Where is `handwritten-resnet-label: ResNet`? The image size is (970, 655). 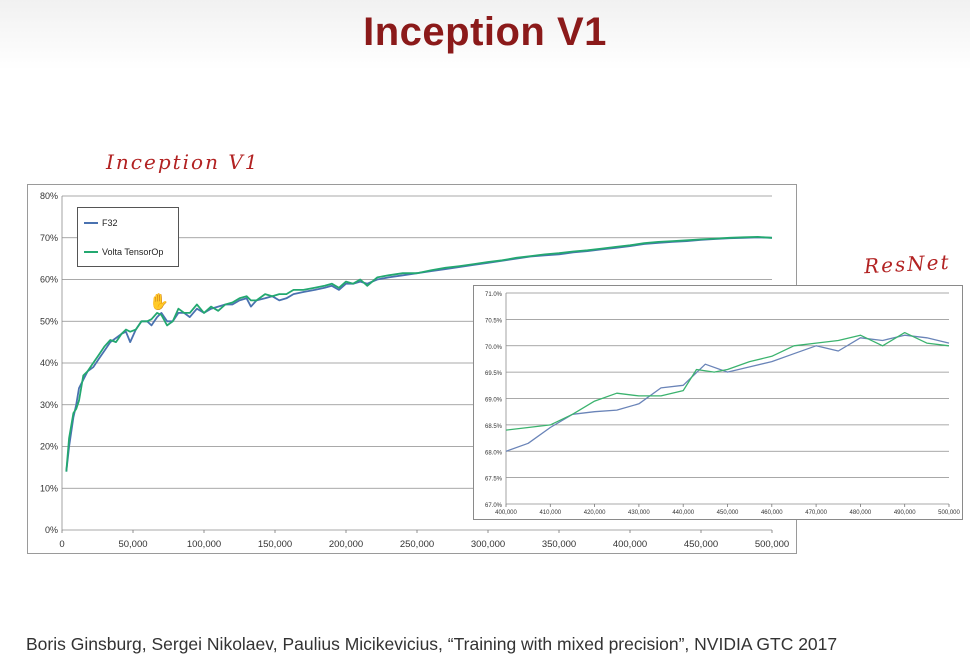 handwritten-resnet-label: ResNet is located at coordinates (907, 264).